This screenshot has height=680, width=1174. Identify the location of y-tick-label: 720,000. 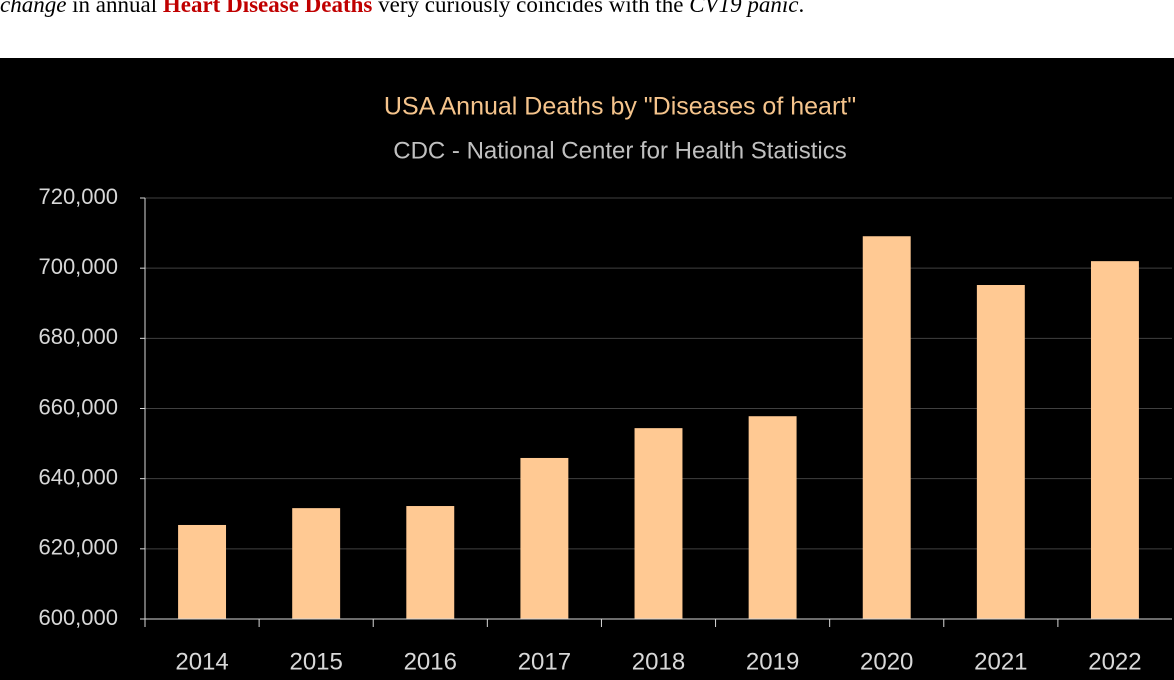
(78, 196).